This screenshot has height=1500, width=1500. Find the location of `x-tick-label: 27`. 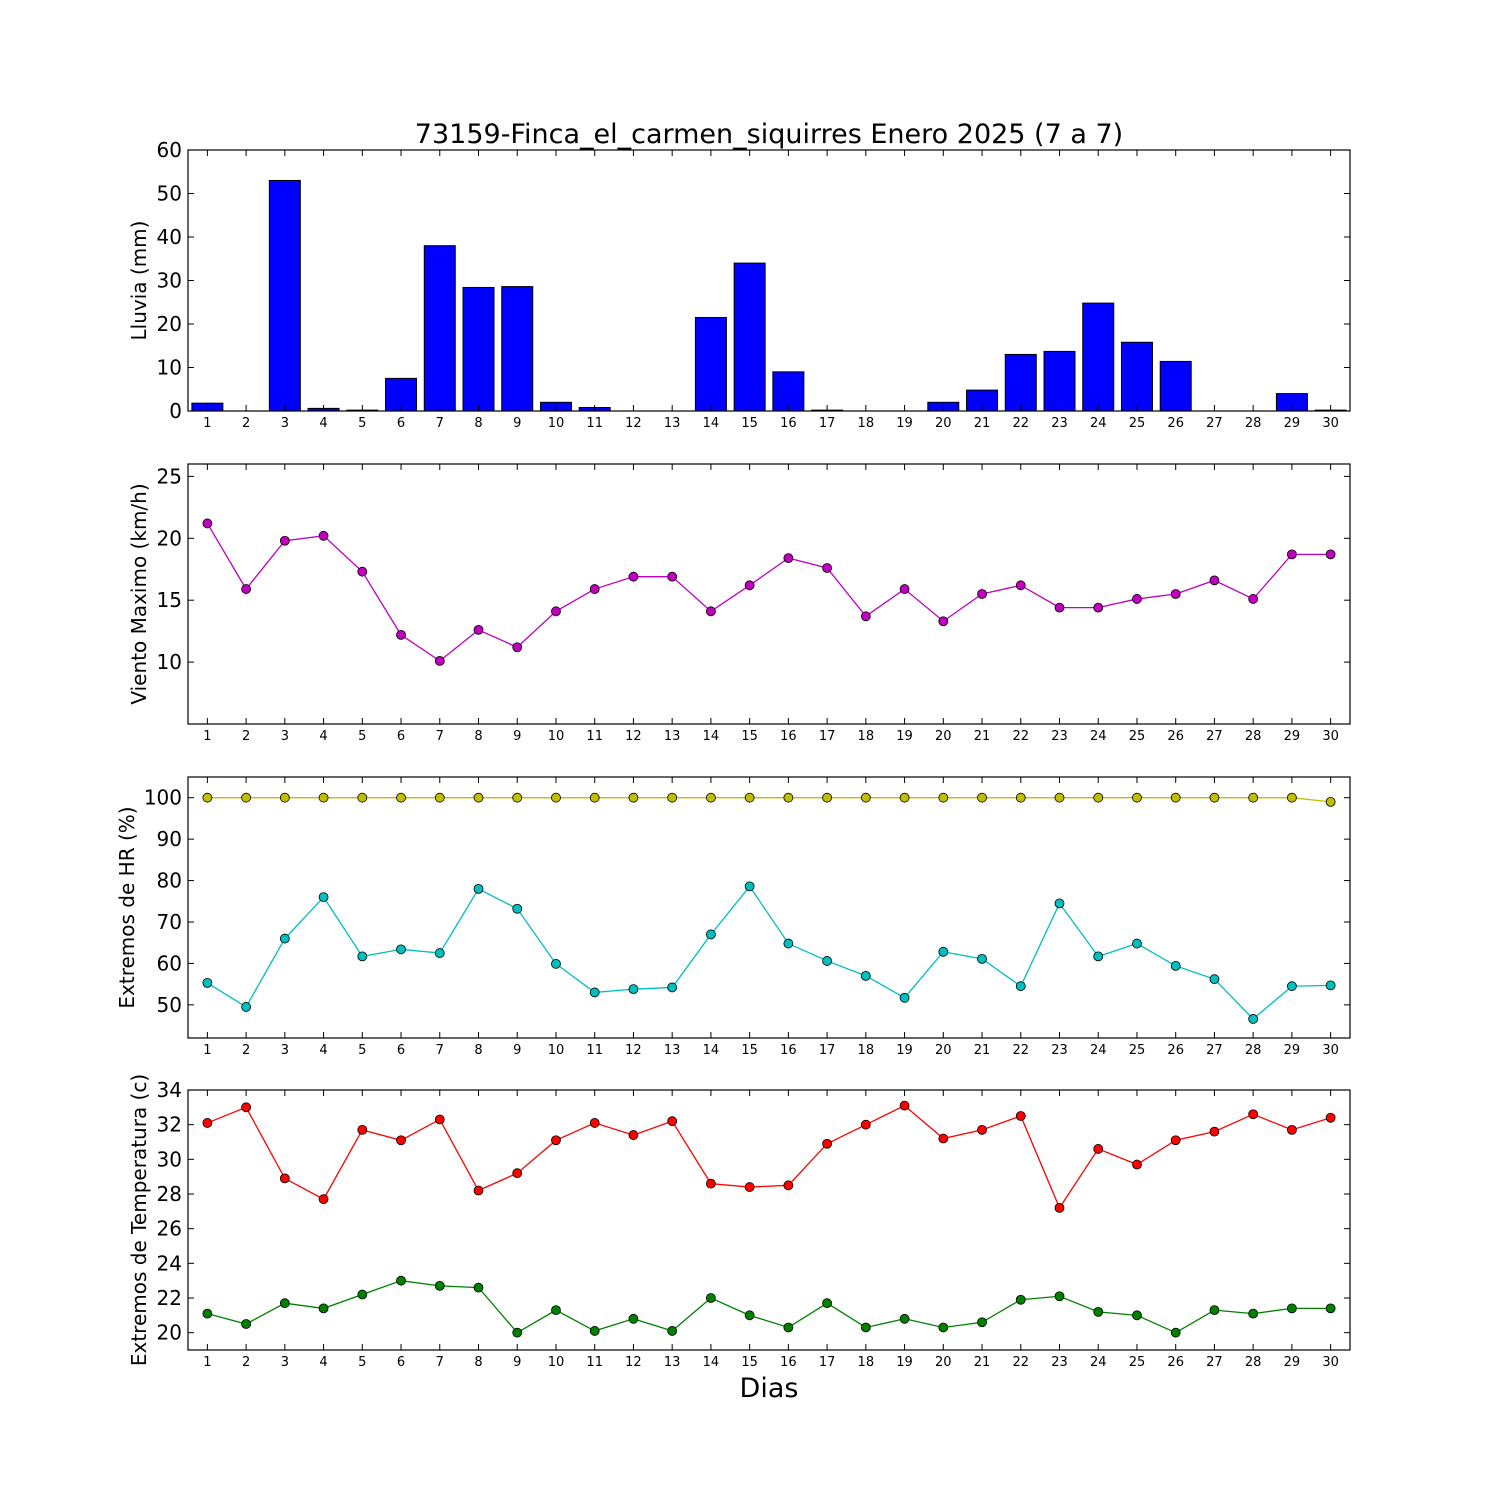

x-tick-label: 27 is located at coordinates (1214, 736).